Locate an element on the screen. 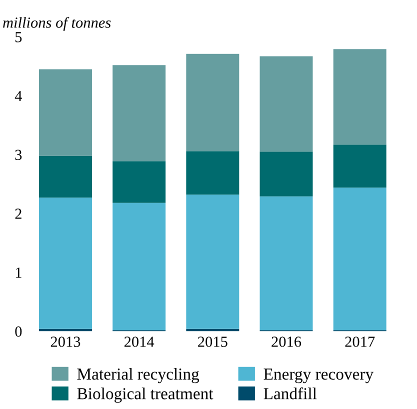 This screenshot has height=409, width=417. y-tick-label: 5 is located at coordinates (18, 37).